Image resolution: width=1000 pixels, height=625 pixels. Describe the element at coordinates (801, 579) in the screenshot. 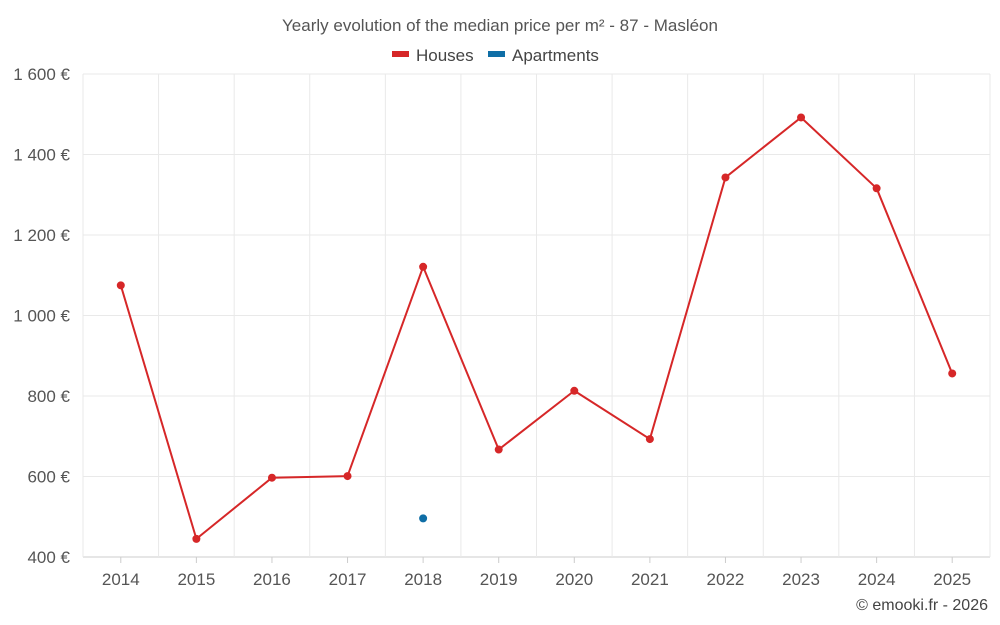

I see `x-tick-label: 2023` at that location.